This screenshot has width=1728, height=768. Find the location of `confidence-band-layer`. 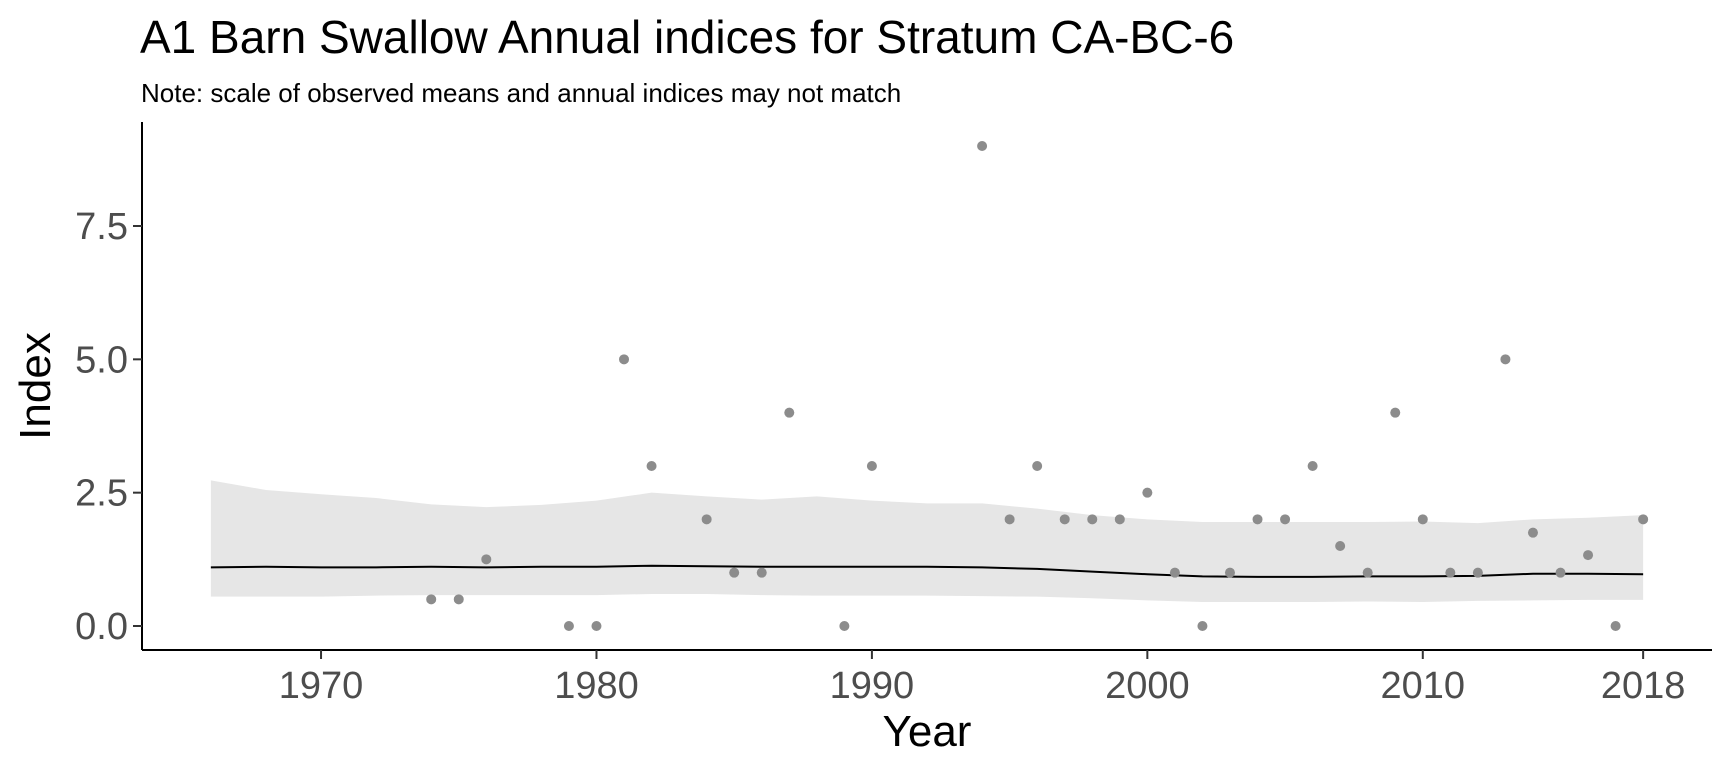

confidence-band-layer is located at coordinates (927, 541).